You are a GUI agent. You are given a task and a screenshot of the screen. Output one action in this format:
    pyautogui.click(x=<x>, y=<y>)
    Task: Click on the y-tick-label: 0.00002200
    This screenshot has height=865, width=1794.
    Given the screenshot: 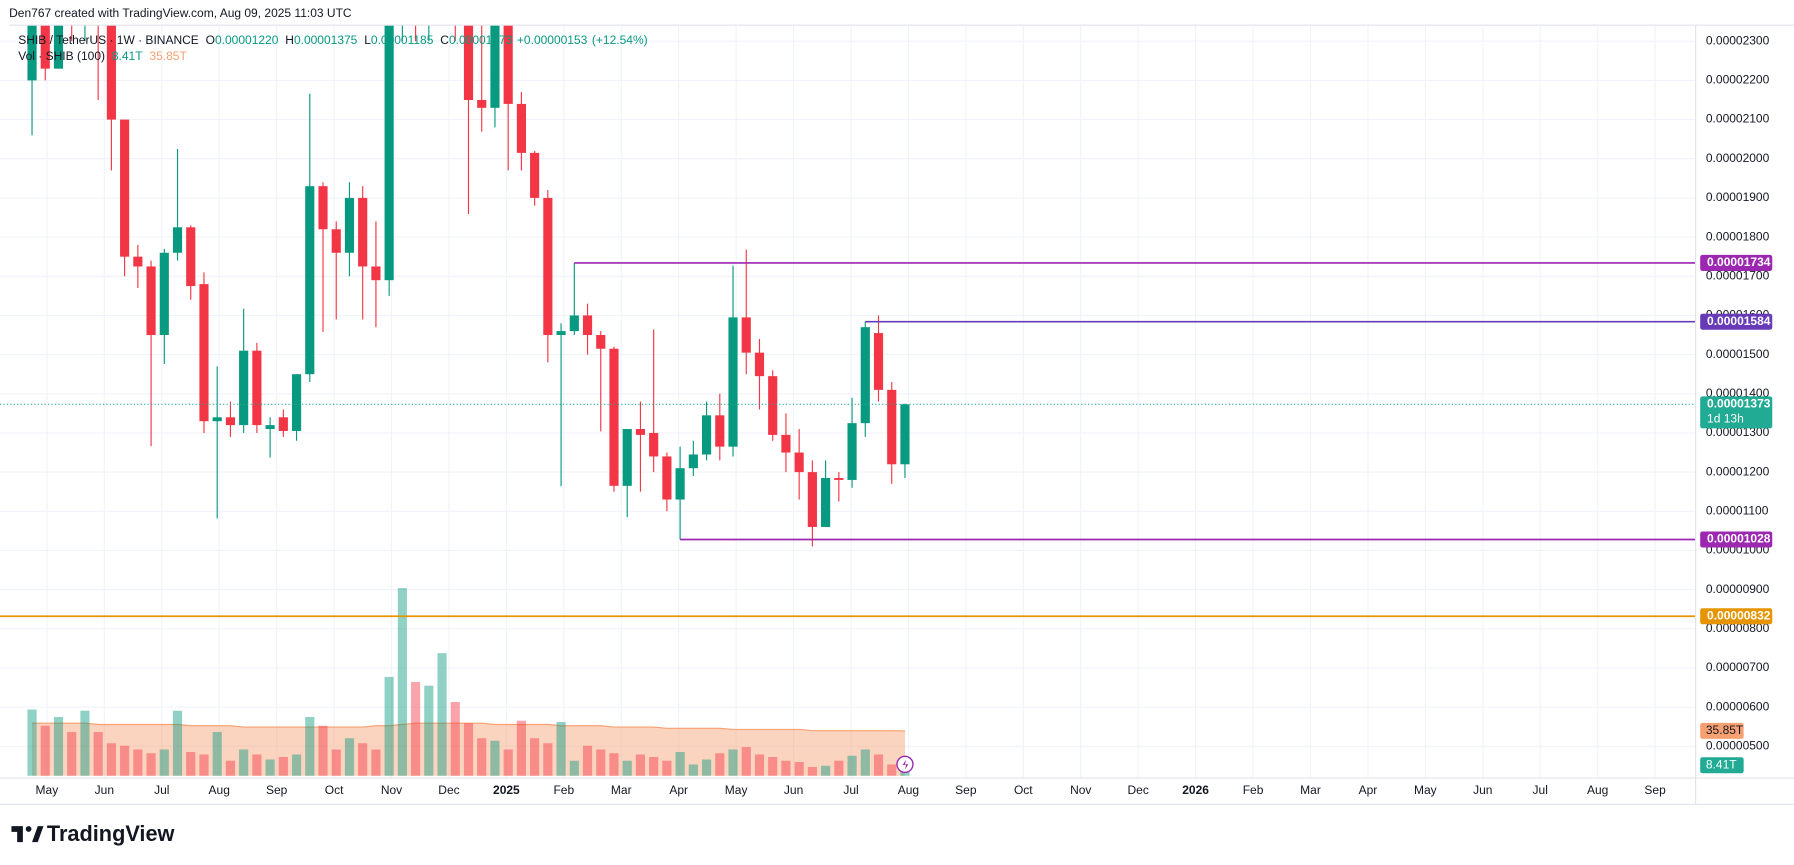 What is the action you would take?
    pyautogui.click(x=1738, y=80)
    